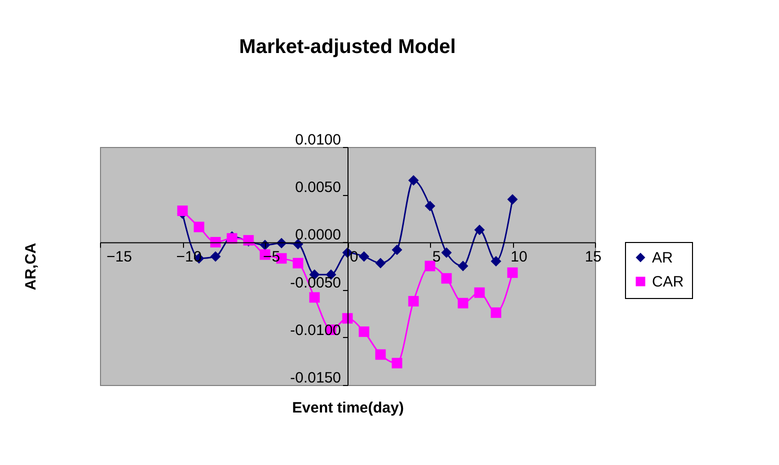 The width and height of the screenshot is (779, 465). What do you see at coordinates (318, 235) in the screenshot?
I see `y-tick-label: 0.0000` at bounding box center [318, 235].